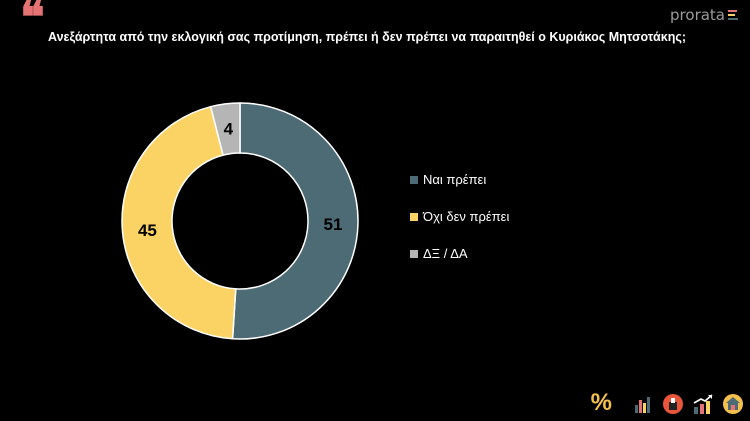  What do you see at coordinates (147, 230) in the screenshot?
I see `data-label: 45` at bounding box center [147, 230].